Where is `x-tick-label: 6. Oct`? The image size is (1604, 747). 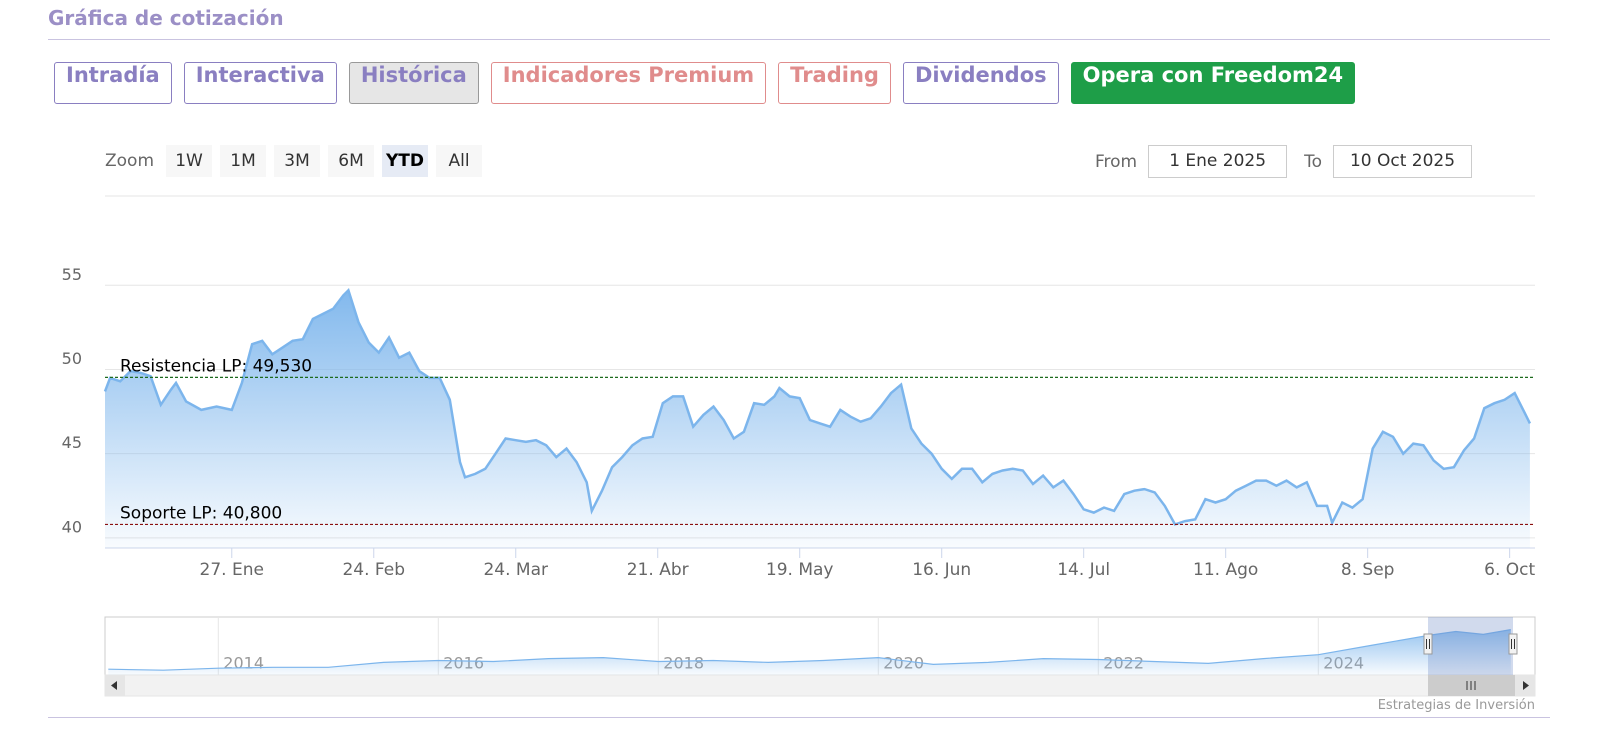
x-tick-label: 6. Oct is located at coordinates (1509, 570).